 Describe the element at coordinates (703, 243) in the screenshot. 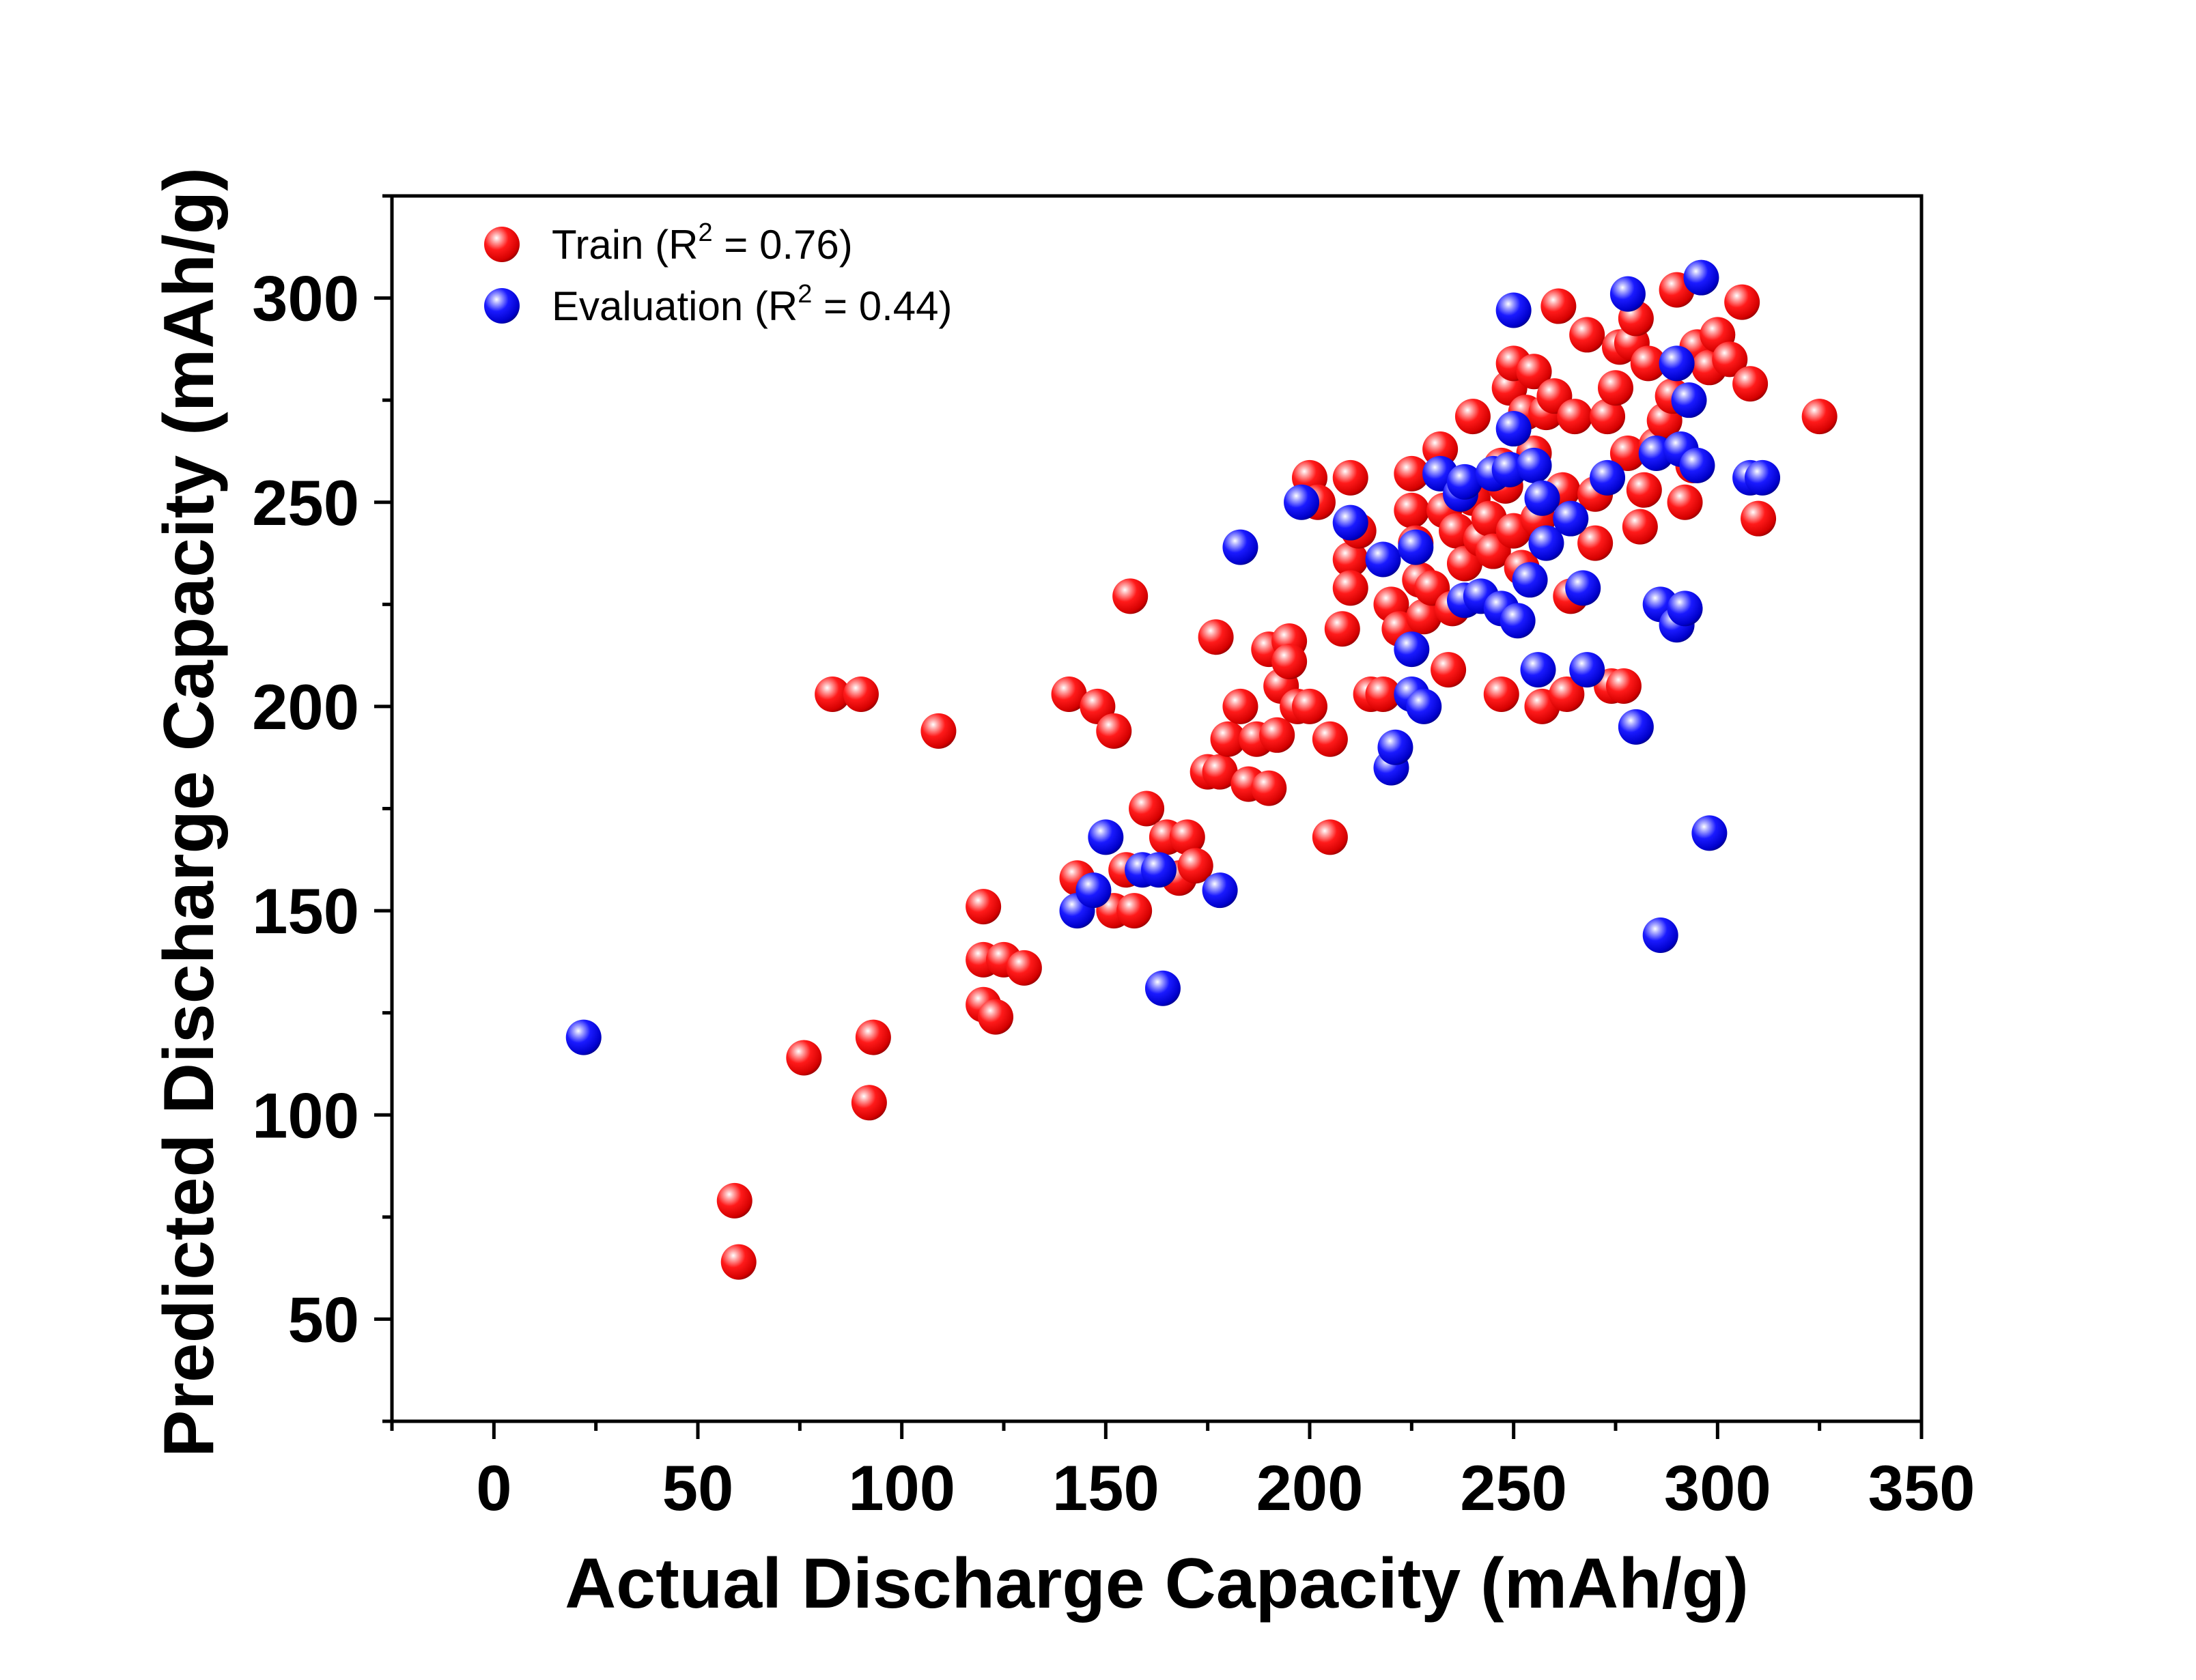

I see `legend-label: Train (R2 = 0.76)` at that location.